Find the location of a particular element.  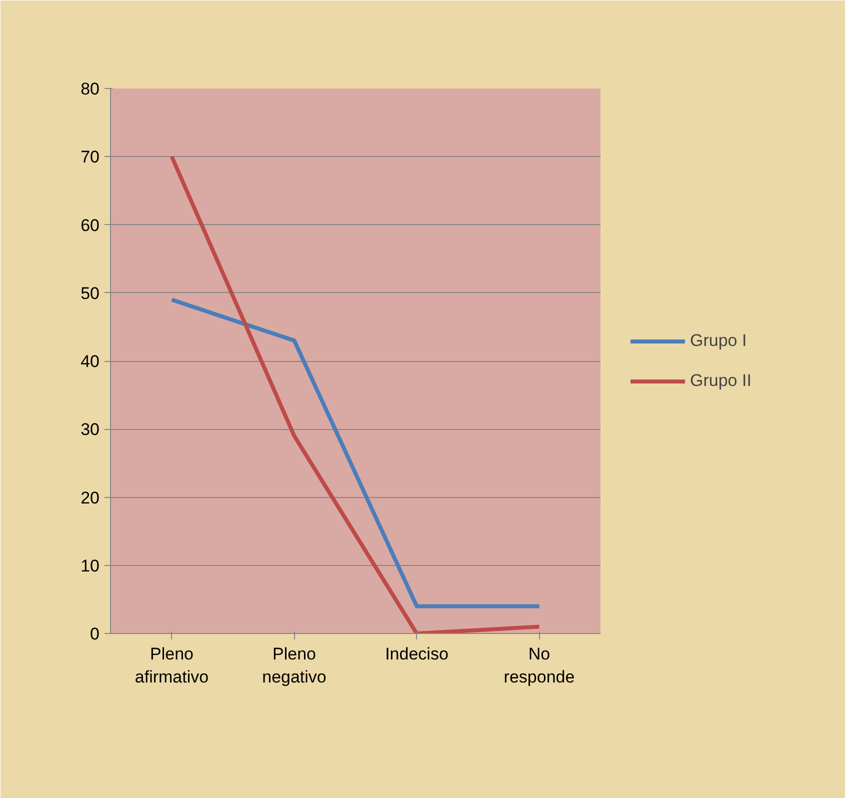

y-tick-label: 60 is located at coordinates (90, 225).